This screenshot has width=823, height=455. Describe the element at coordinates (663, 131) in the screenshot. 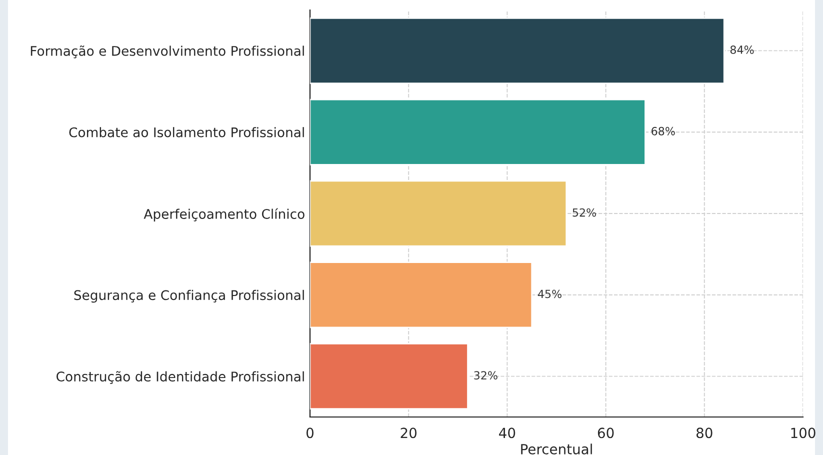

I see `data-label: 68%` at that location.